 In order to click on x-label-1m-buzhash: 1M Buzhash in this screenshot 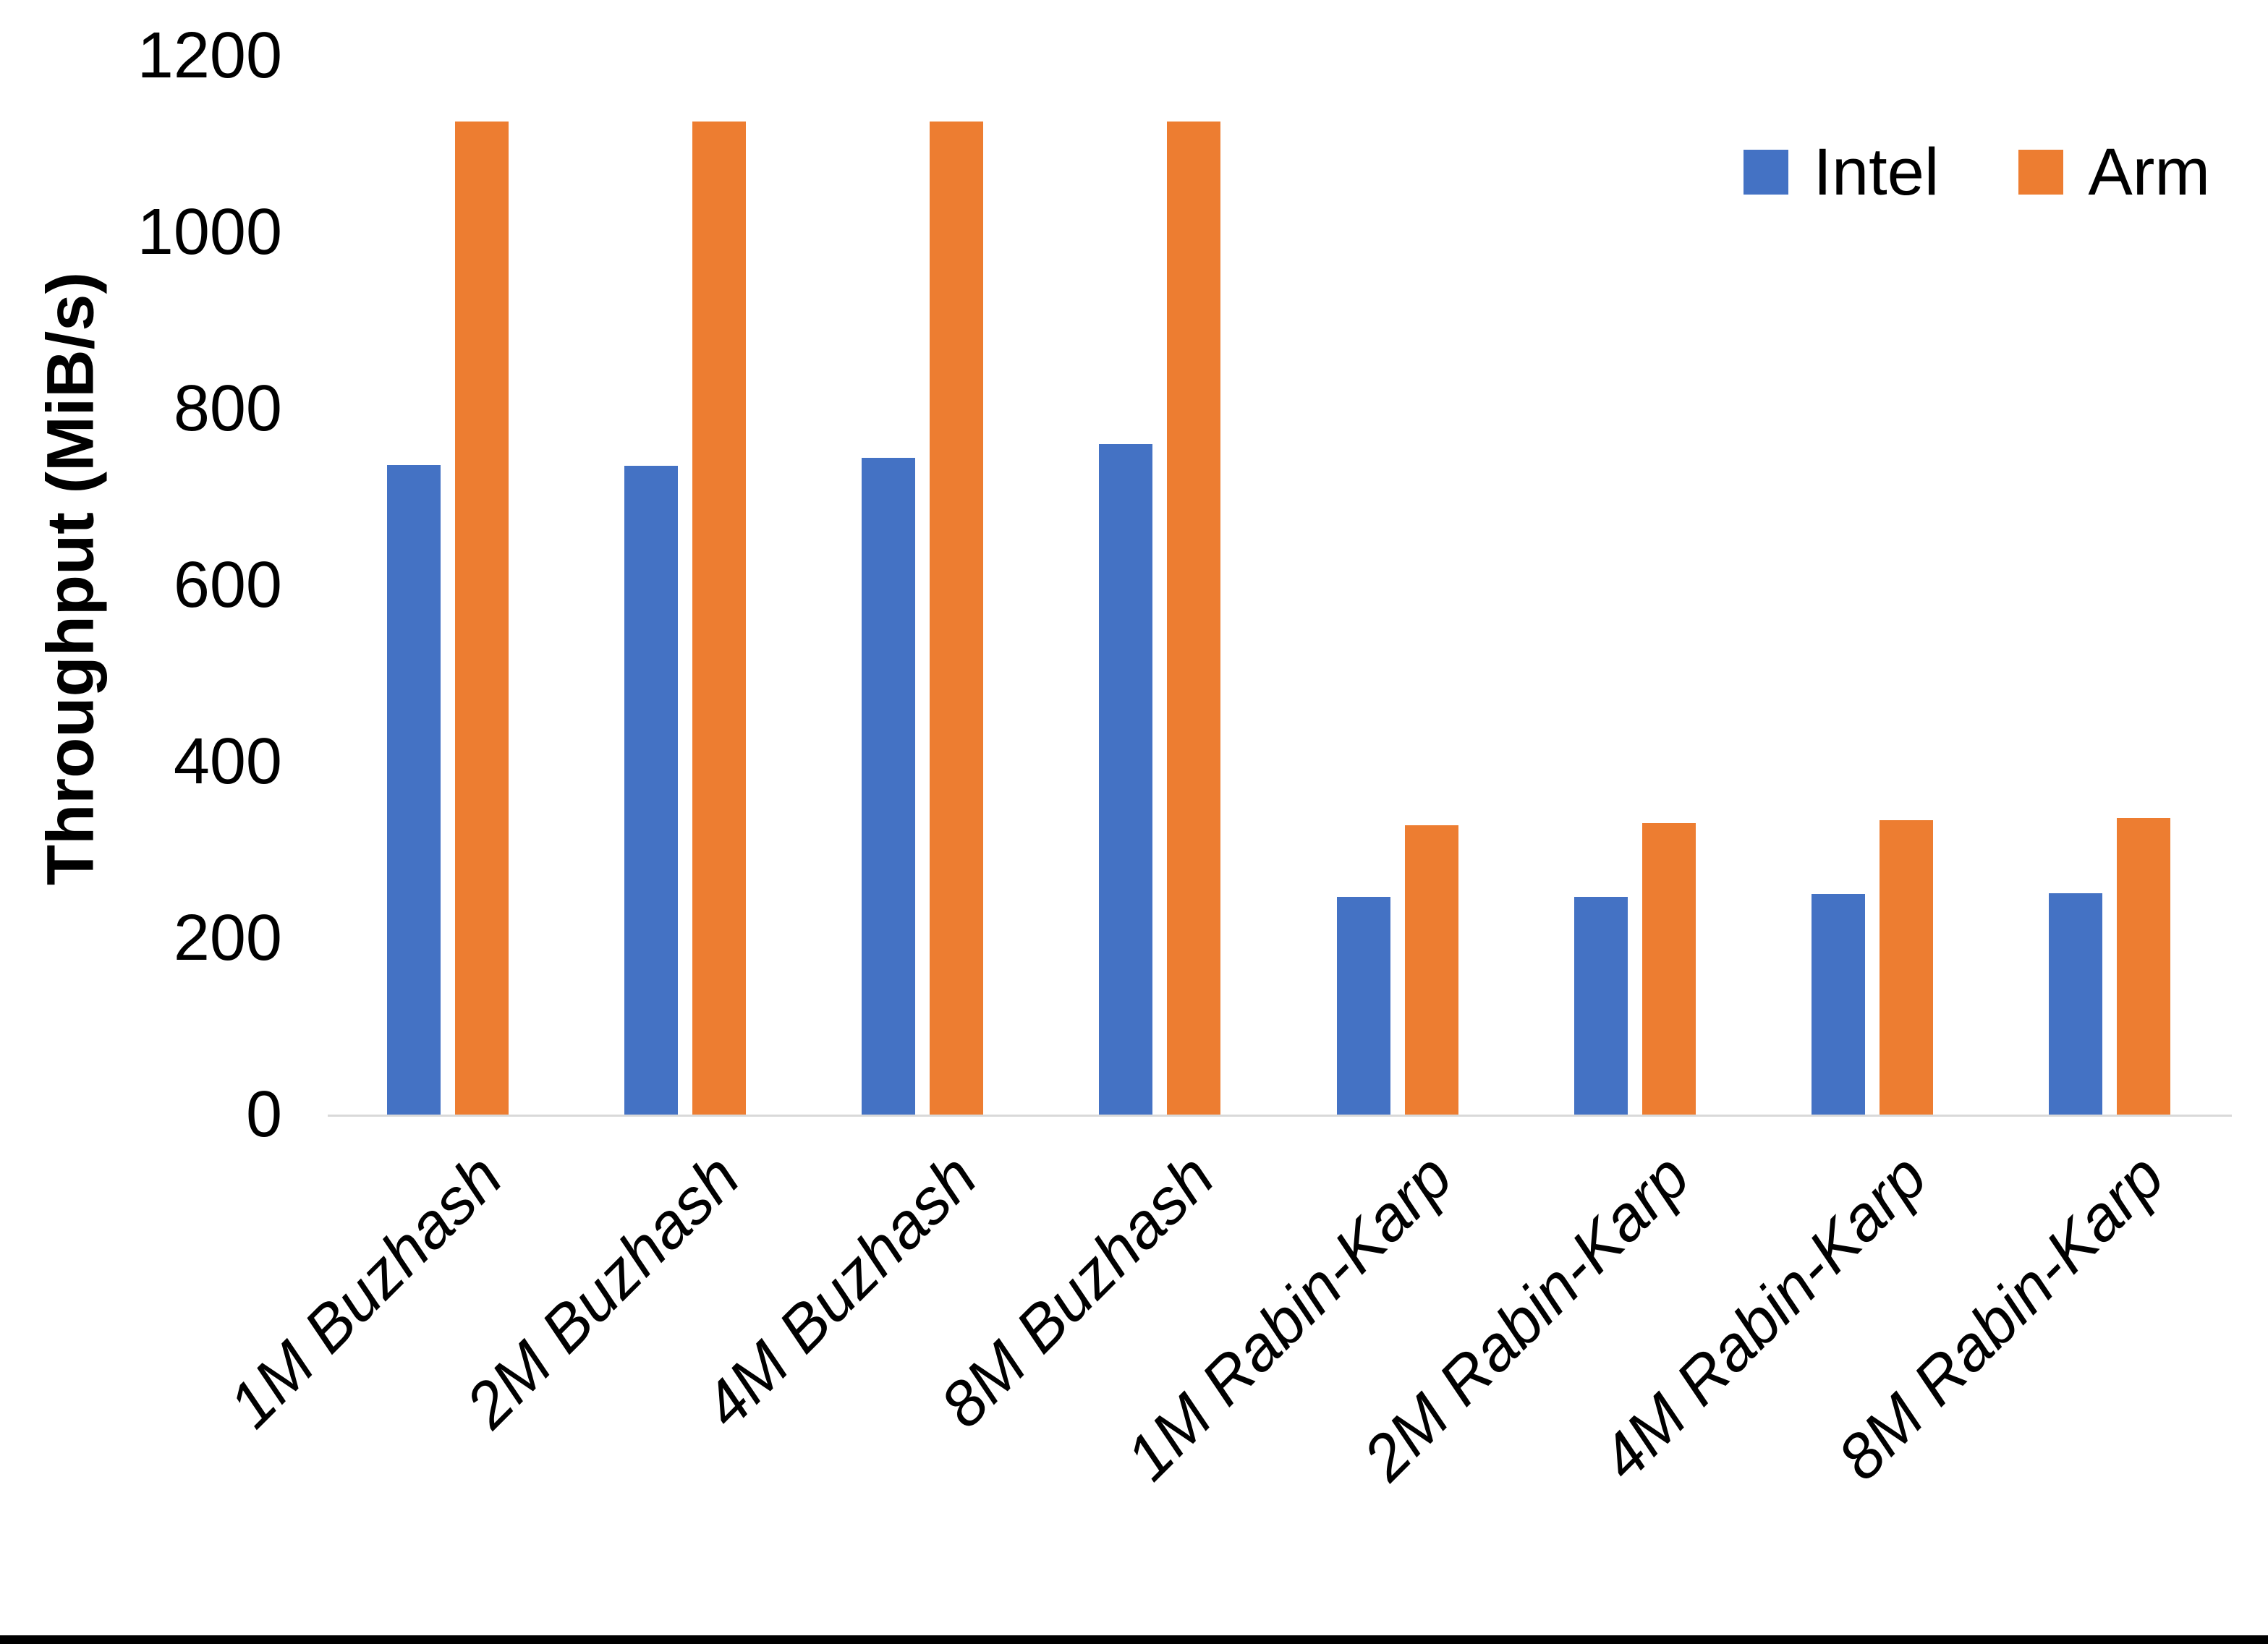, I will do `click(365, 1290)`.